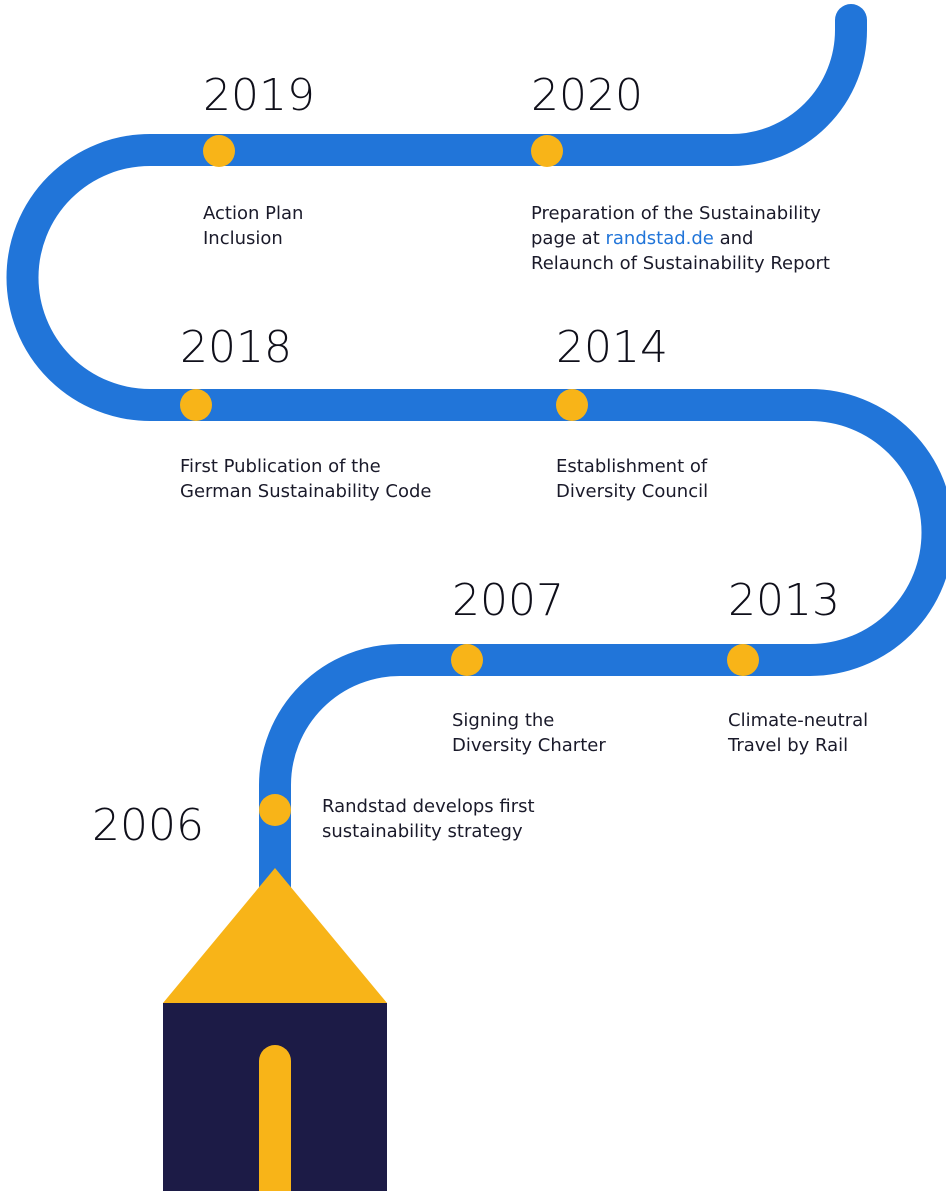 The image size is (946, 1191). Describe the element at coordinates (503, 720) in the screenshot. I see `description-line: Signing the` at that location.